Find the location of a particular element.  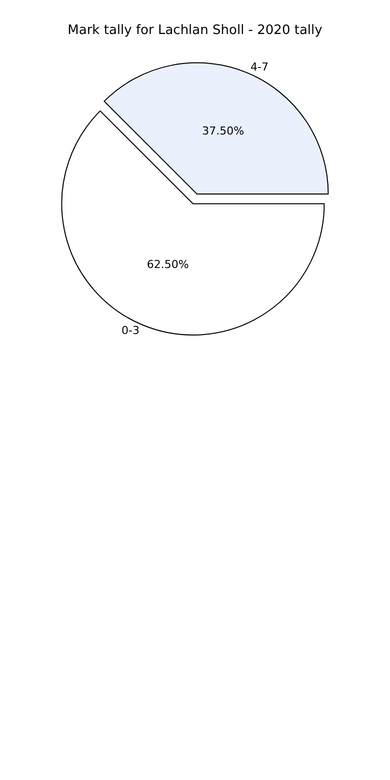

data-label: 62.50% is located at coordinates (167, 264).